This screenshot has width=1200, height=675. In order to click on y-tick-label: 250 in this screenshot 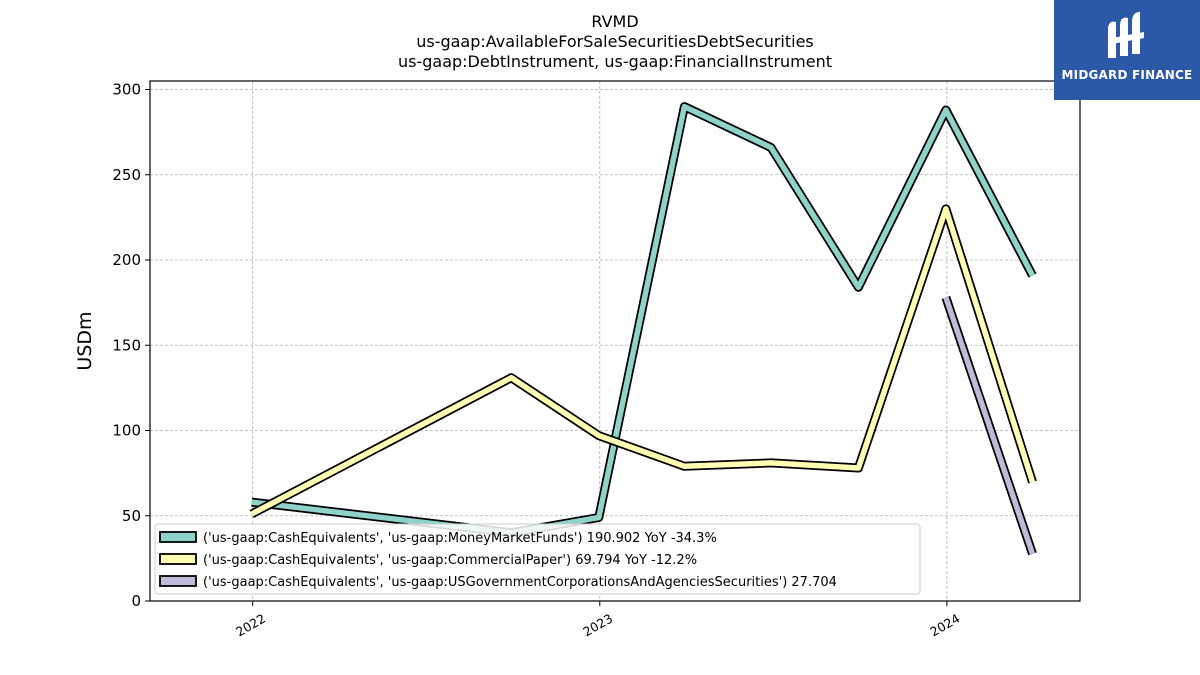, I will do `click(126, 175)`.